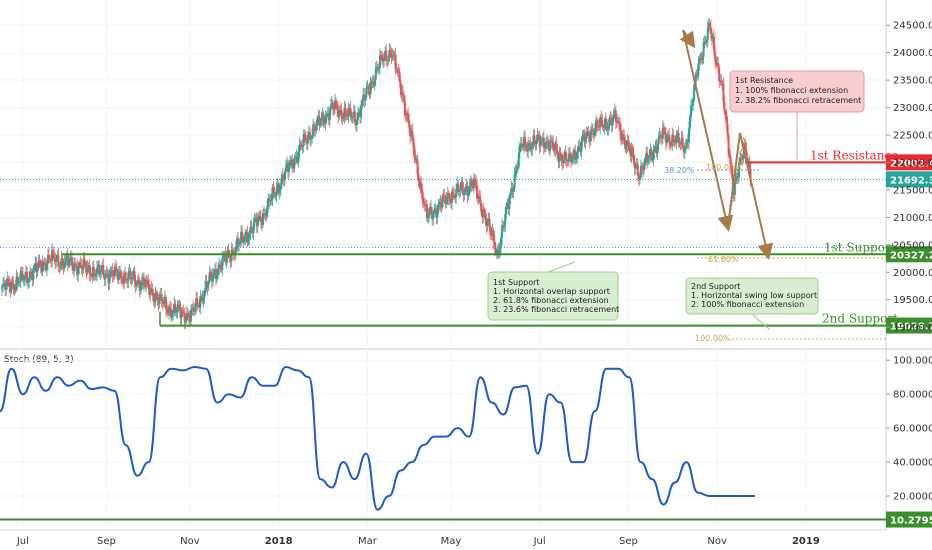 Image resolution: width=932 pixels, height=550 pixels. Describe the element at coordinates (911, 327) in the screenshot. I see `level-value-label: 19028.7` at that location.